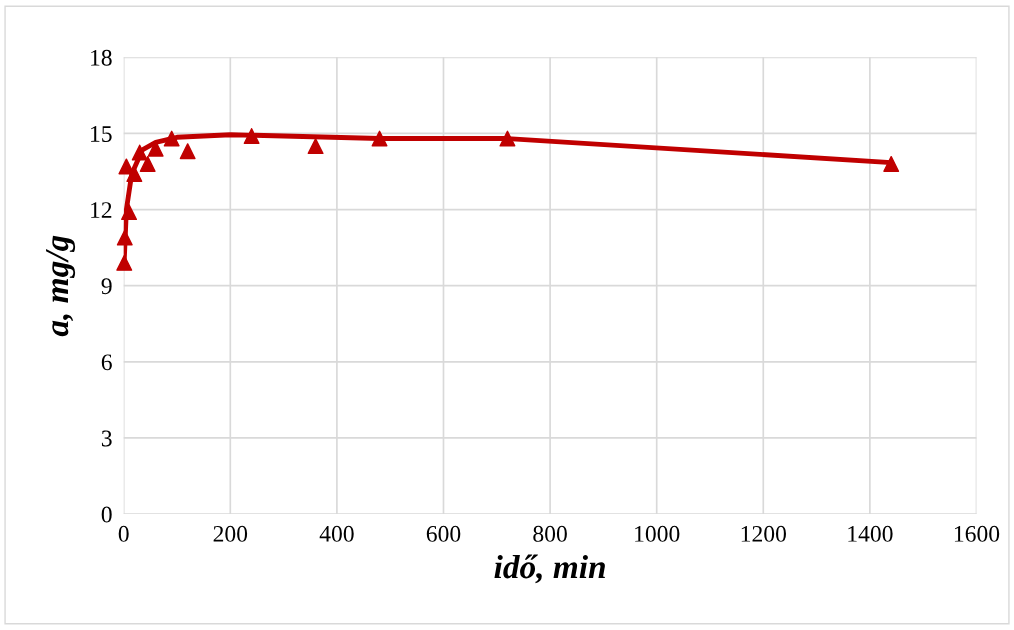  I want to click on y-tick-label: 3, so click(106, 438).